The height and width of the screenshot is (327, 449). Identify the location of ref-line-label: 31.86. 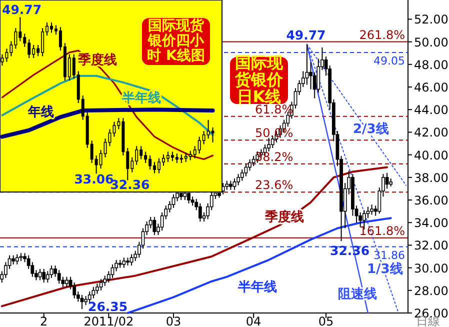
(389, 255).